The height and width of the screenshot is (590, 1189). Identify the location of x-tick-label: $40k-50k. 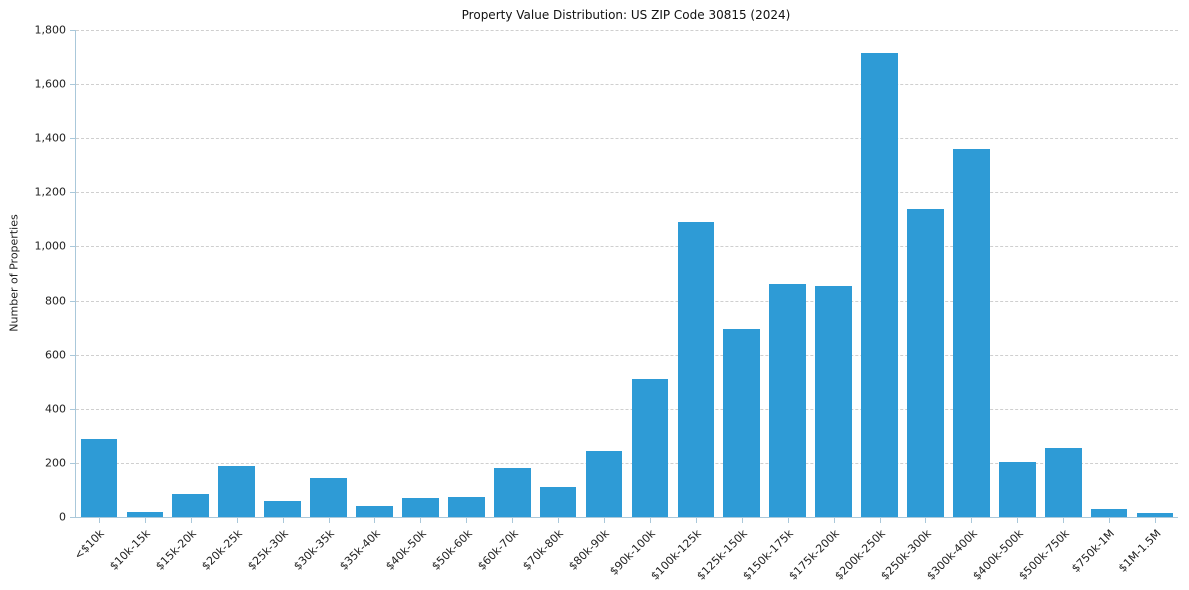
(405, 550).